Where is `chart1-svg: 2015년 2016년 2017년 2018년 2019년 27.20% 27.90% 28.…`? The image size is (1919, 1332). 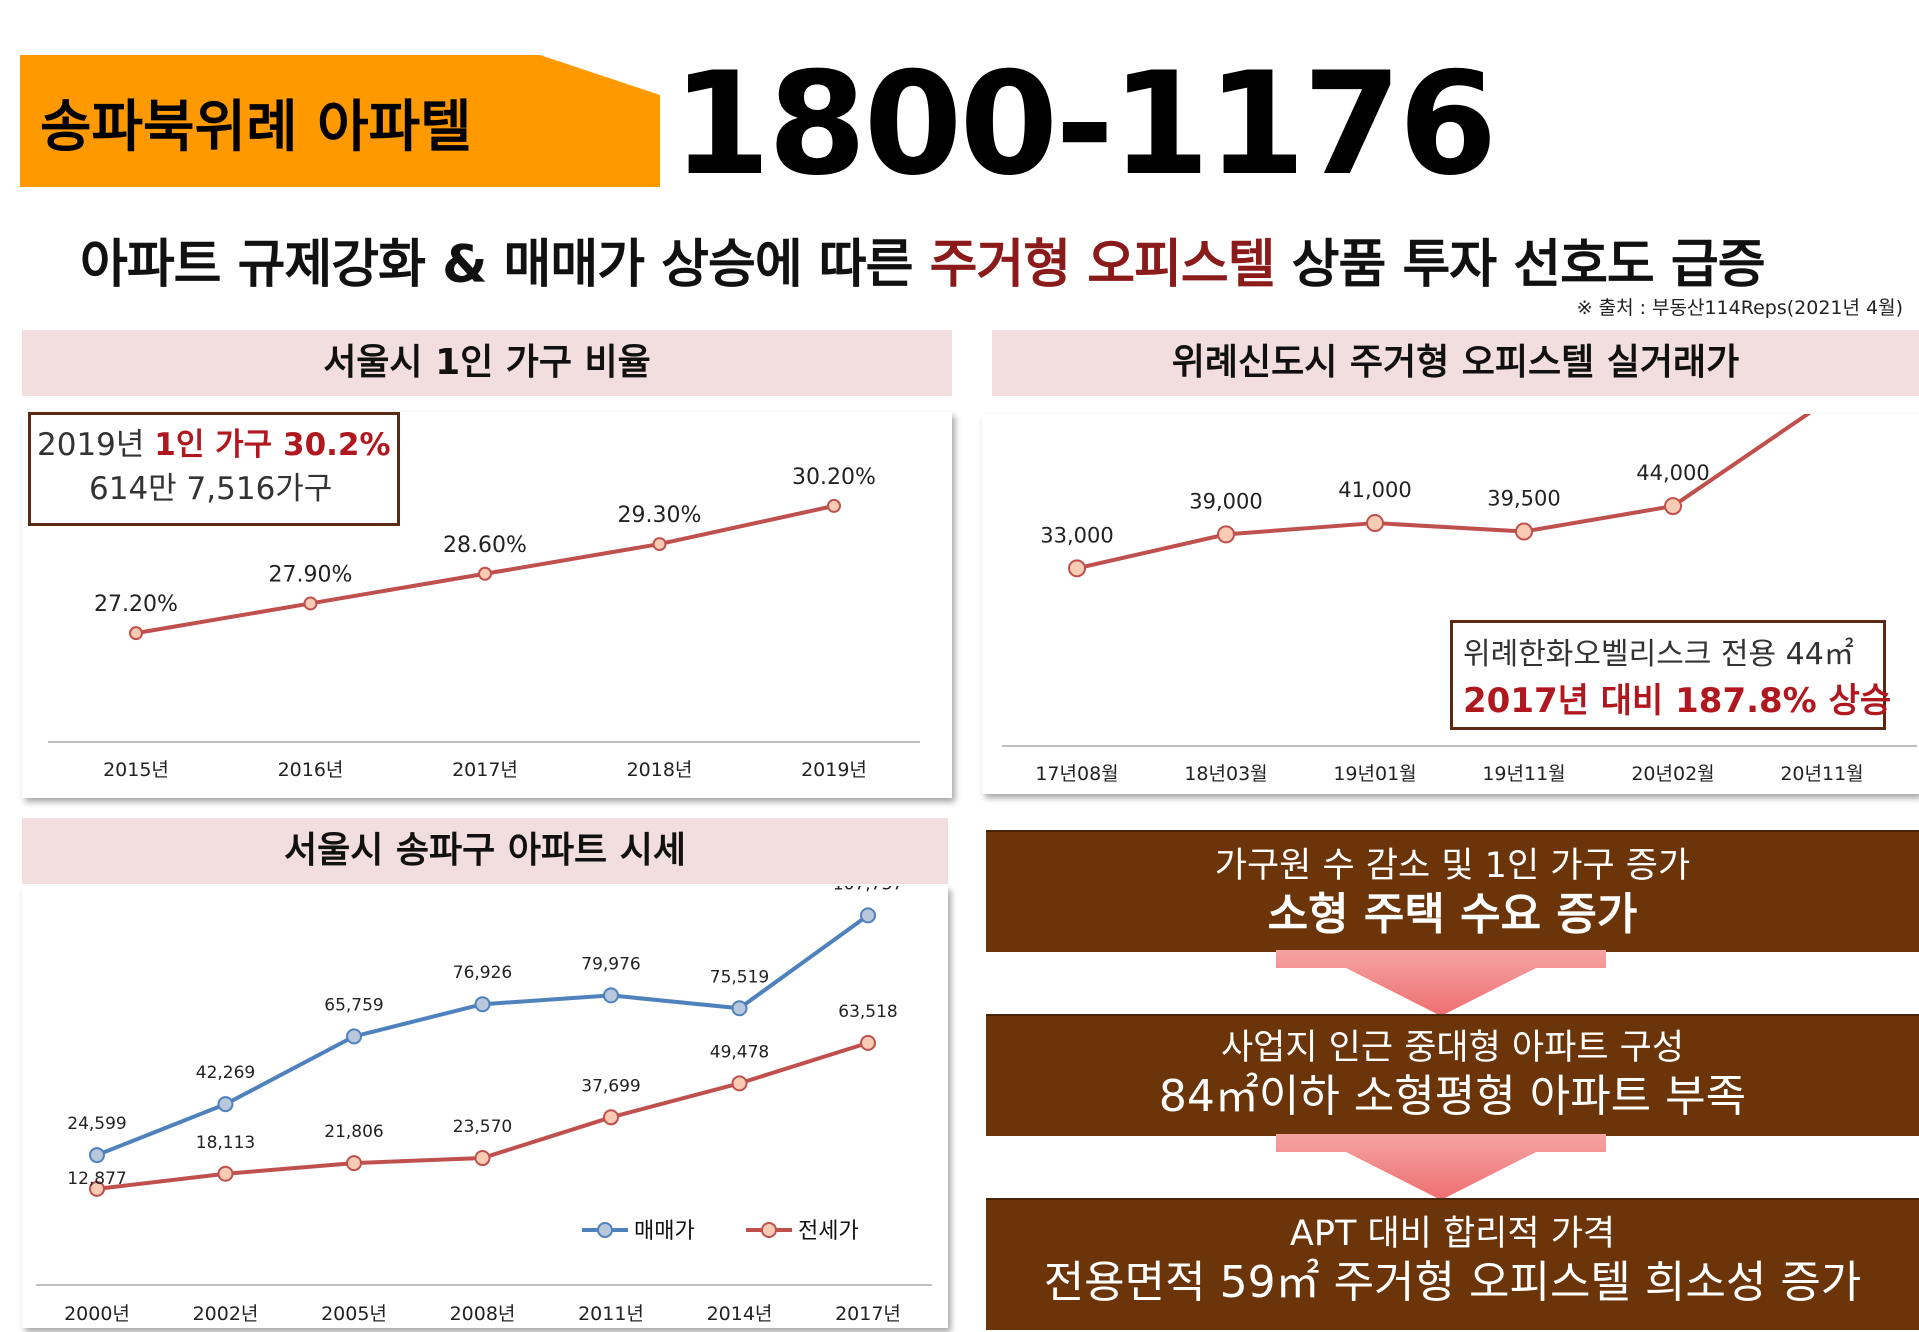
chart1-svg: 2015년 2016년 2017년 2018년 2019년 27.20% 27.90% 28.… is located at coordinates (484, 623).